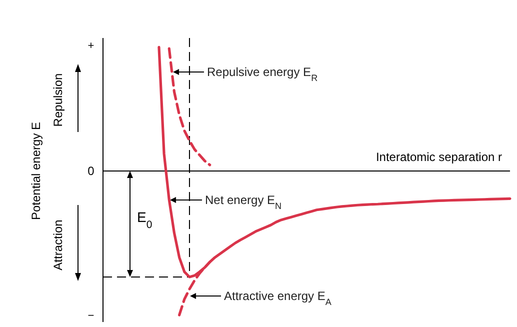 The height and width of the screenshot is (327, 517). I want to click on x-axis-title: Interatomic separation r, so click(439, 157).